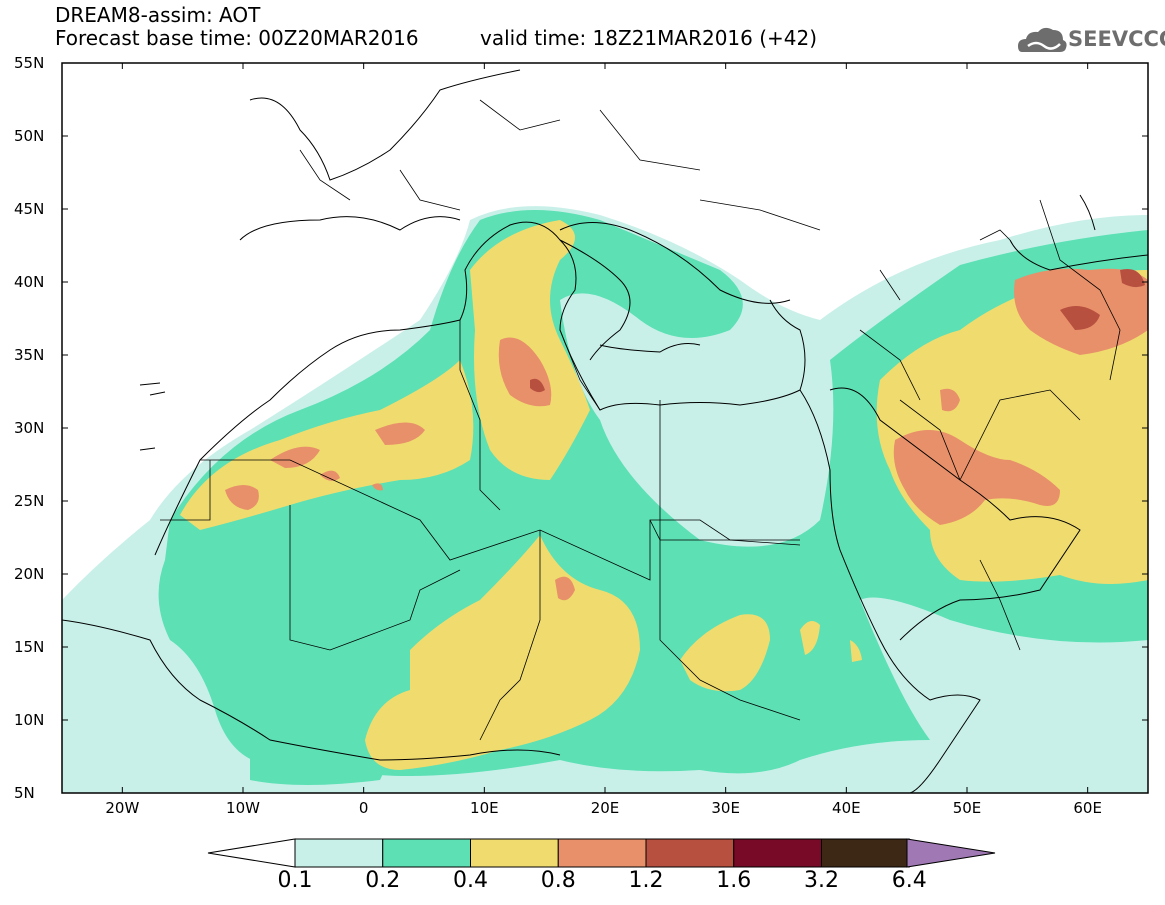 Image resolution: width=1165 pixels, height=905 pixels. I want to click on lat-label: 55N, so click(29, 63).